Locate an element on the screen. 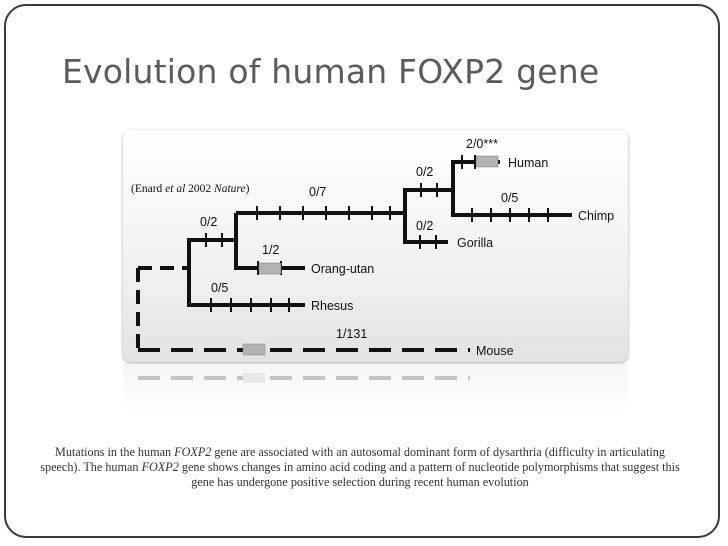 The height and width of the screenshot is (546, 728). branch-label-great-ape-stem: 0/7 is located at coordinates (317, 192).